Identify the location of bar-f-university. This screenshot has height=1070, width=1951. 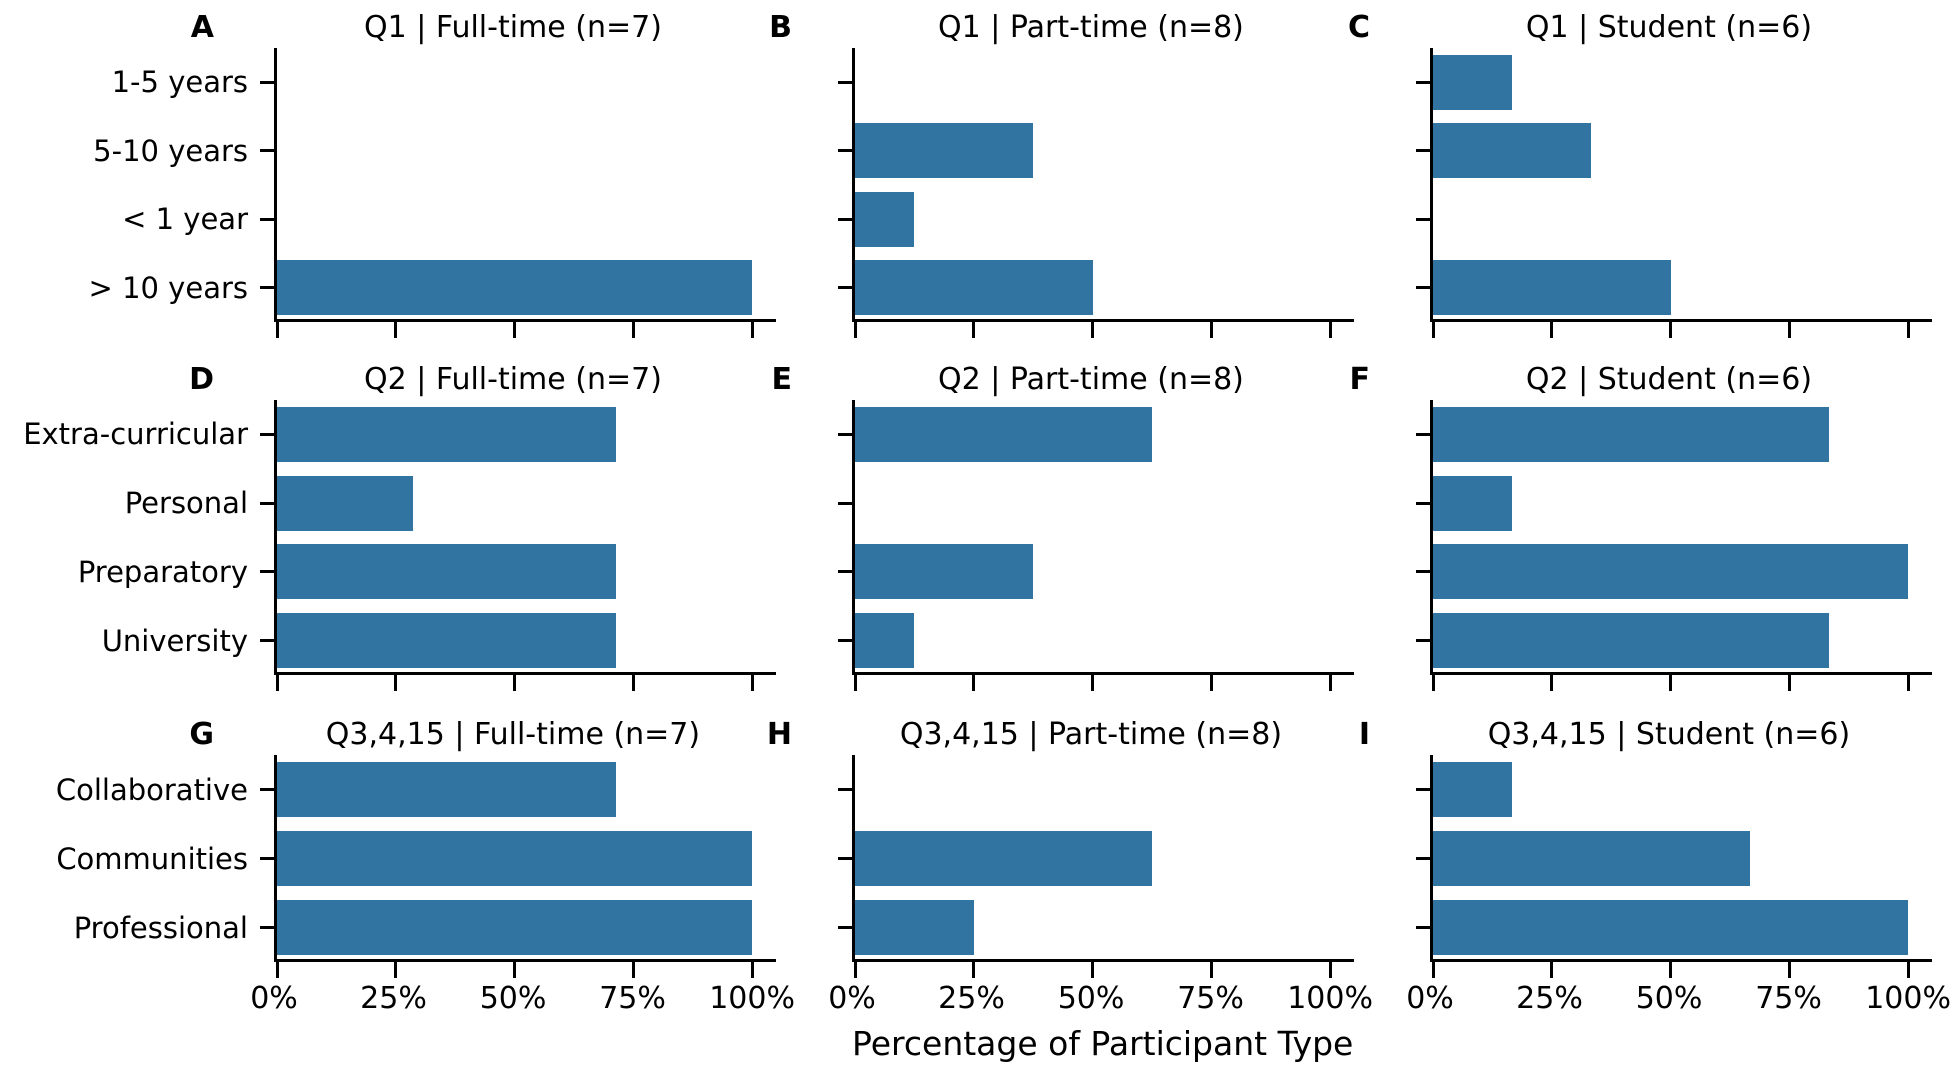
(1631, 641).